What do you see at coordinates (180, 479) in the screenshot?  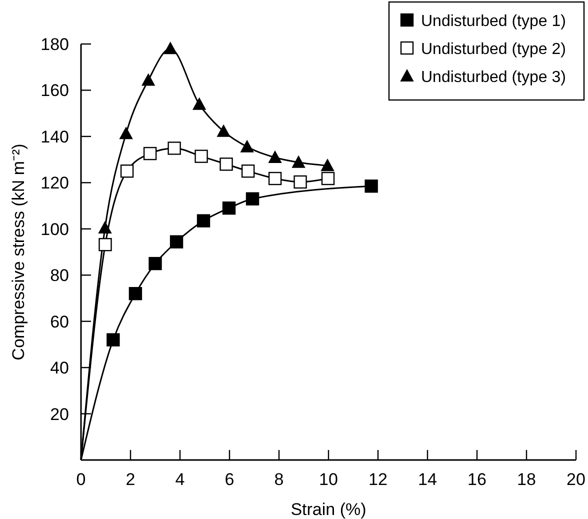 I see `x-tick-label: 4` at bounding box center [180, 479].